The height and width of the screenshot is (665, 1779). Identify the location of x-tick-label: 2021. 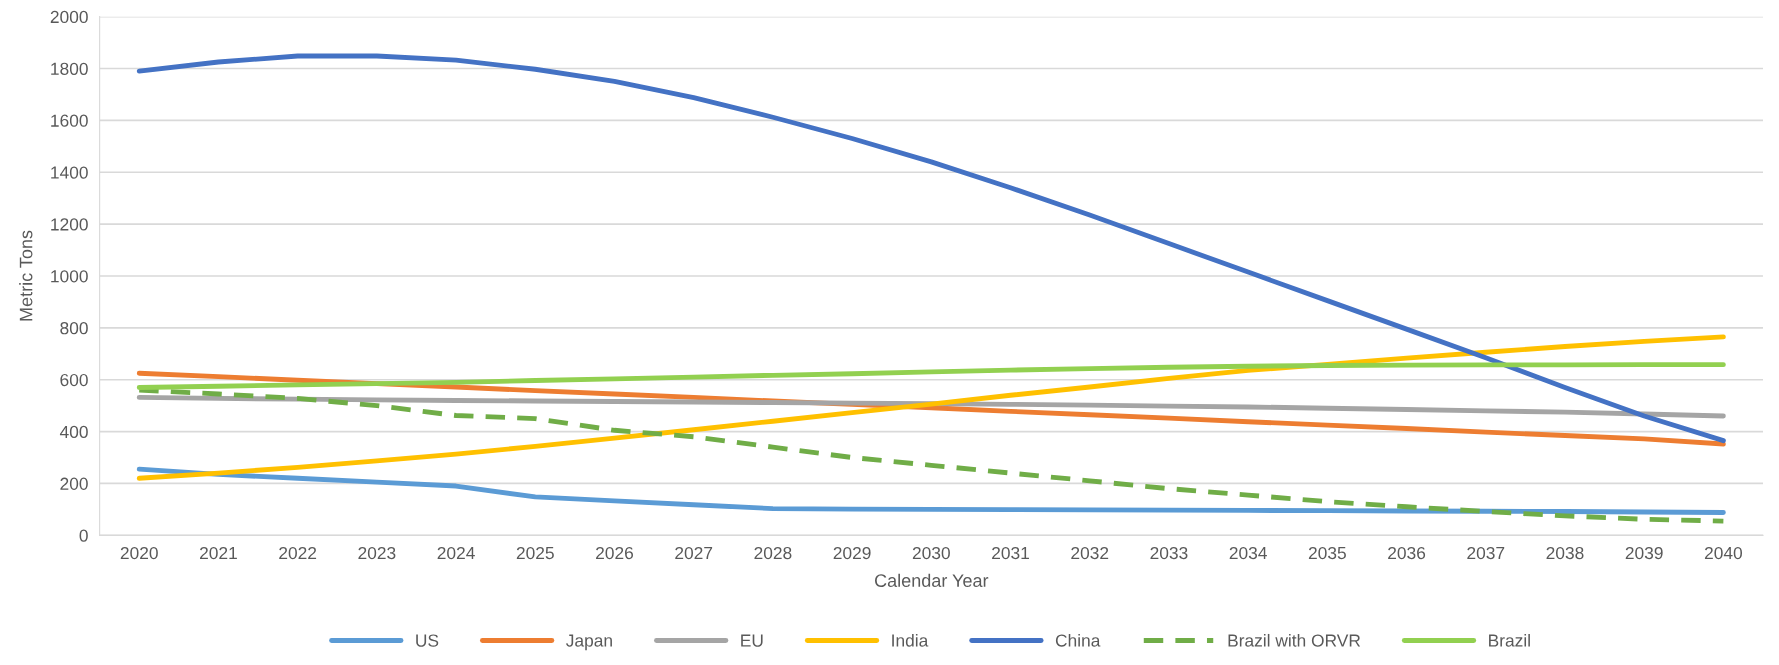
(218, 553).